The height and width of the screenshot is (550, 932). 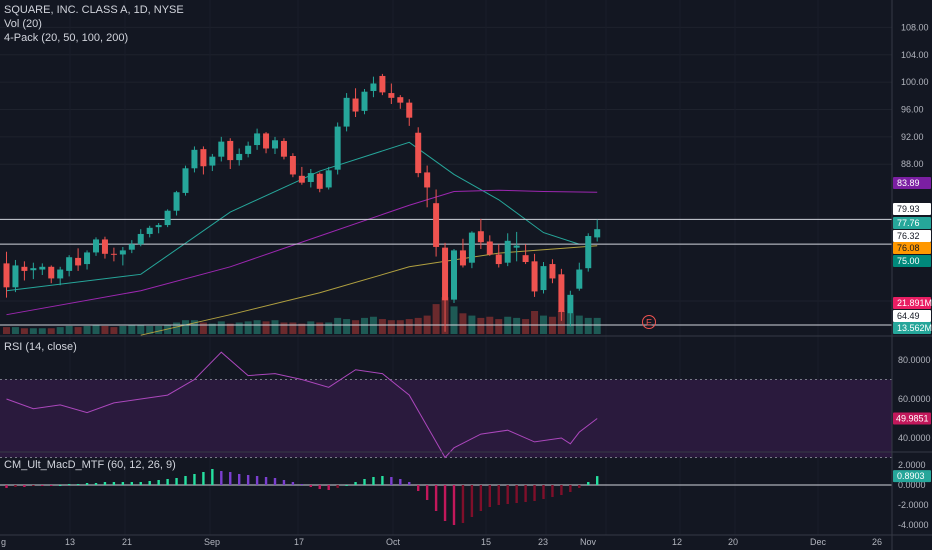 What do you see at coordinates (913, 505) in the screenshot?
I see `macd-tick-label: -2.0000` at bounding box center [913, 505].